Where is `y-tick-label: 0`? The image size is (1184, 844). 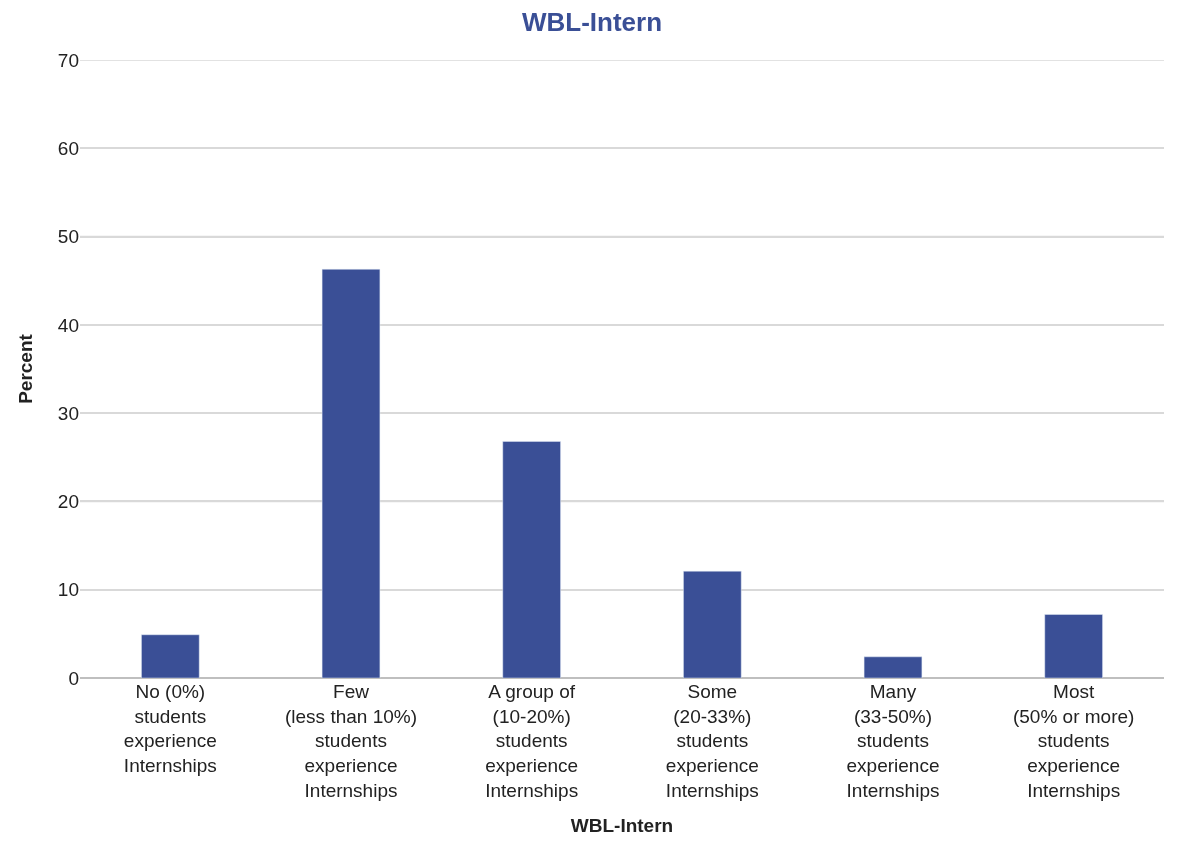
y-tick-label: 0 is located at coordinates (73, 678).